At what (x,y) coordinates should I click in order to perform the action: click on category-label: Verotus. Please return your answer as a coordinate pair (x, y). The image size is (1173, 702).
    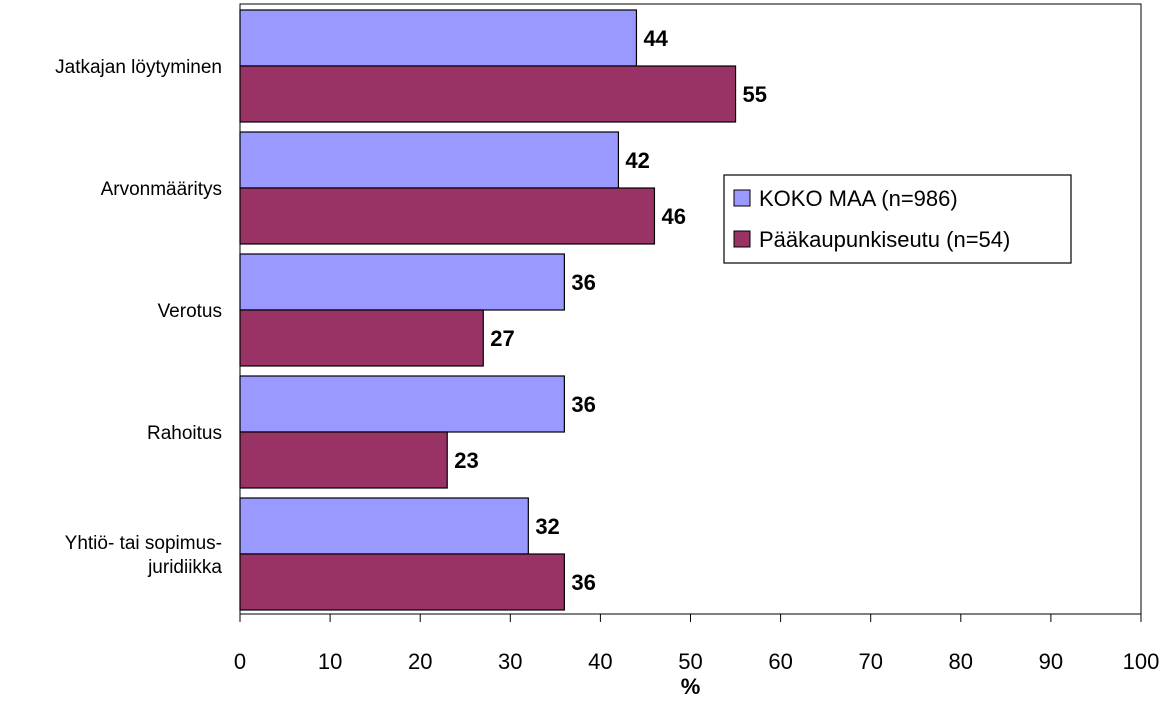
    Looking at the image, I should click on (190, 311).